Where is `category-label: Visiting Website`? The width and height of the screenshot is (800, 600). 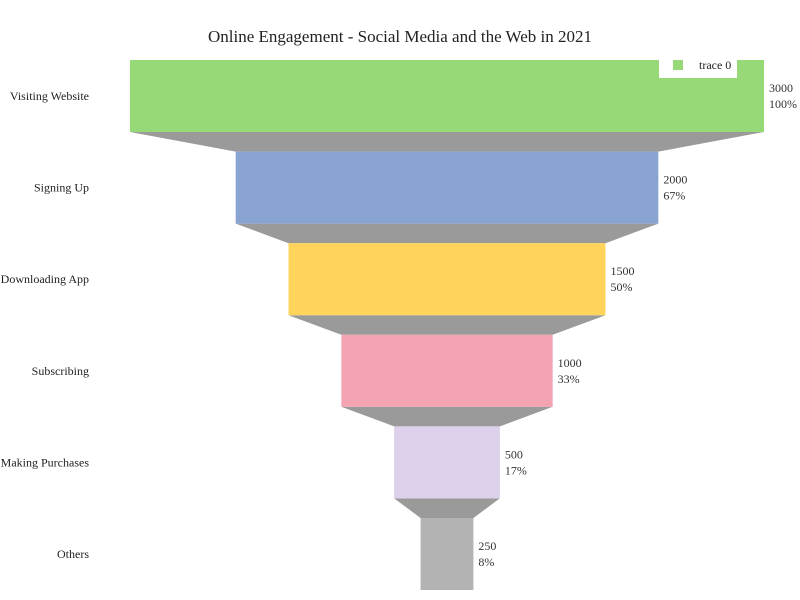 category-label: Visiting Website is located at coordinates (49, 96).